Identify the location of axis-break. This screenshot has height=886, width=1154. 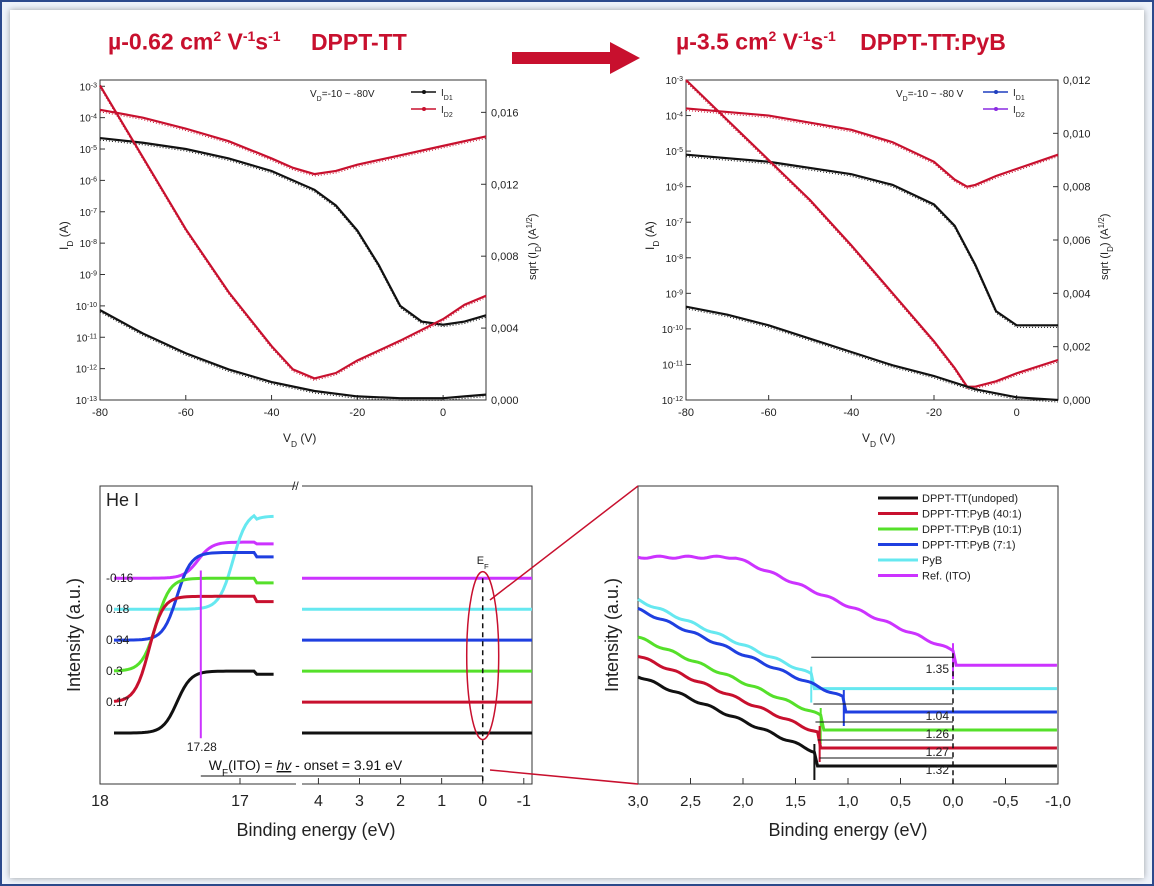
(299, 635).